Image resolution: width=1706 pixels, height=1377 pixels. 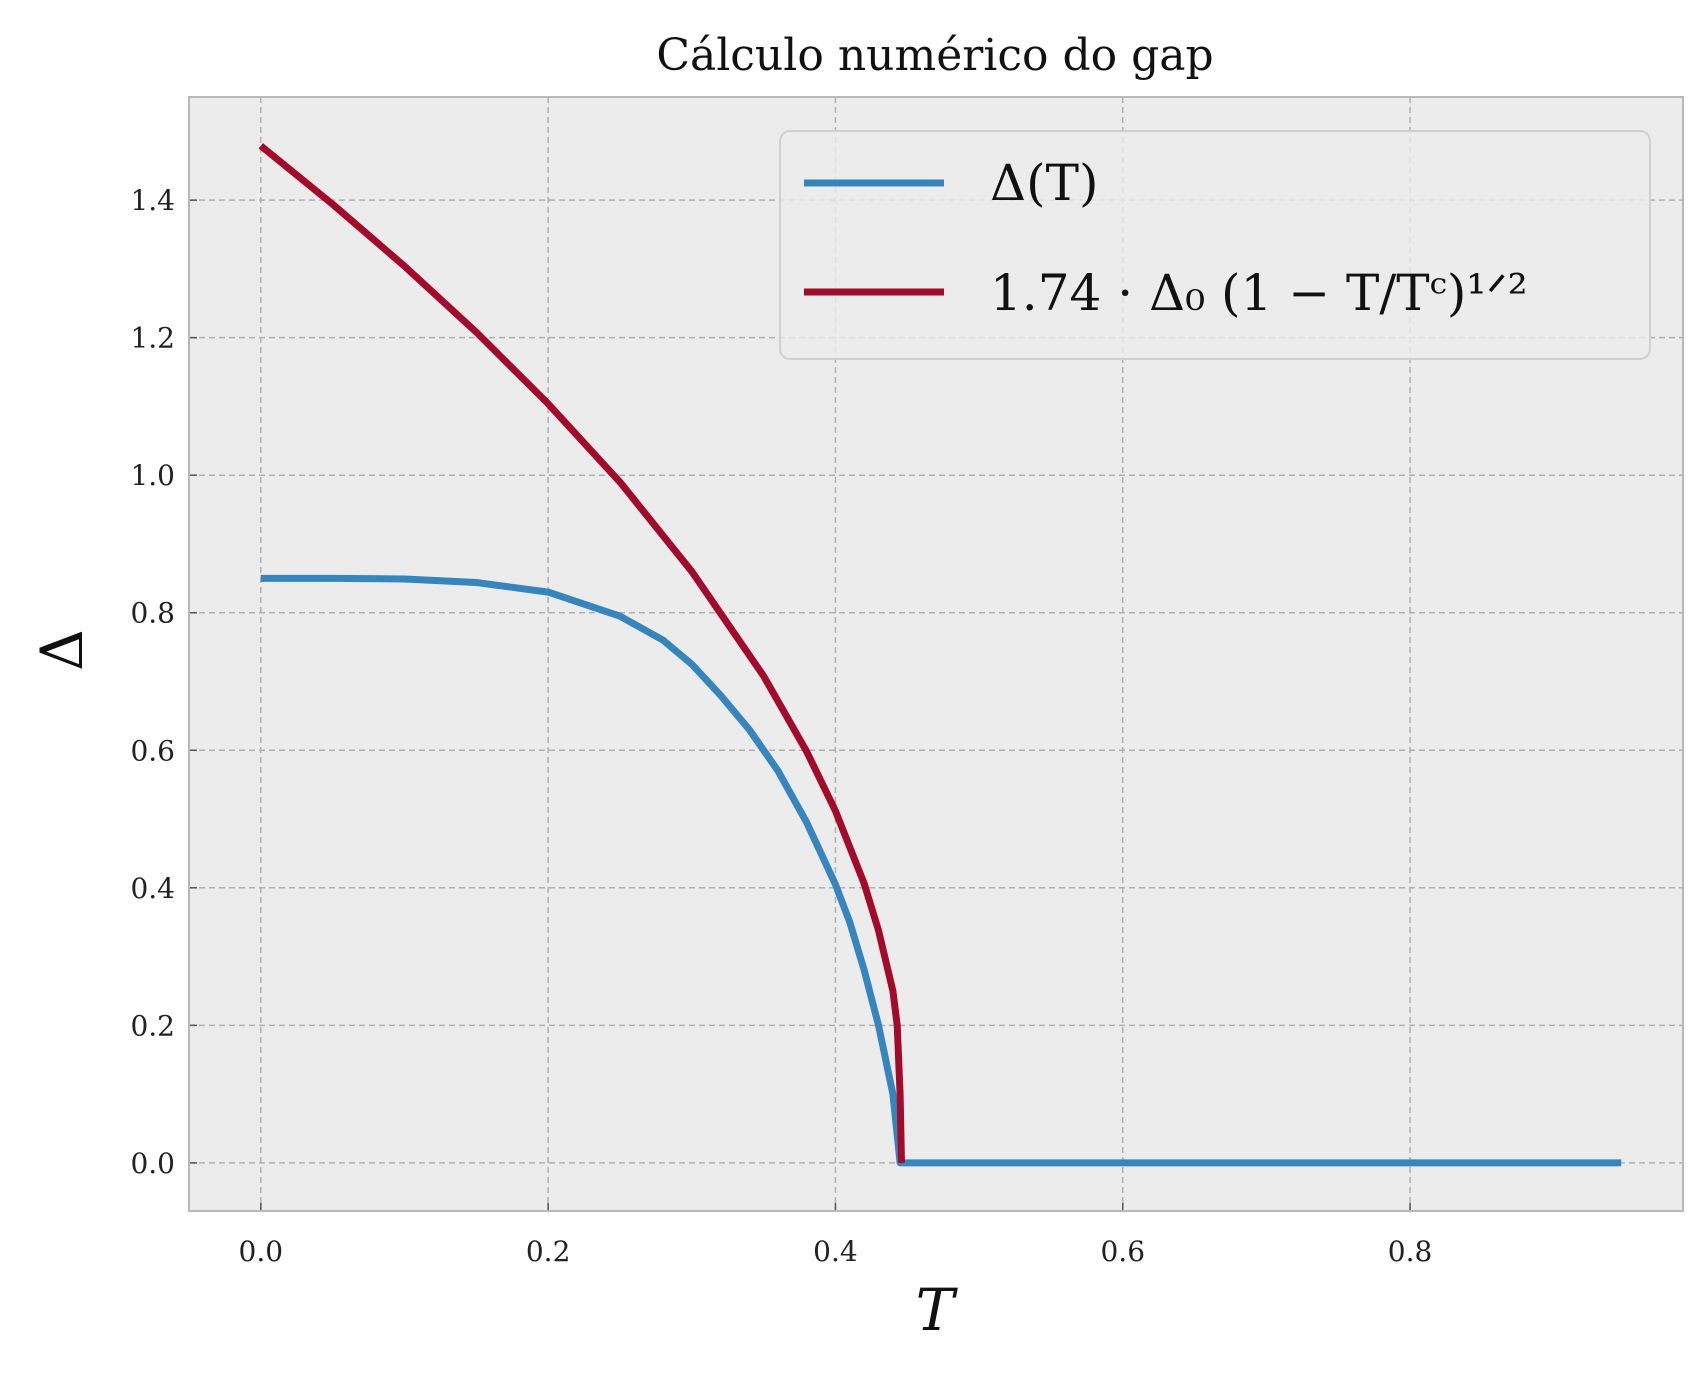 What do you see at coordinates (163, 682) in the screenshot?
I see `y-ticks: 0.0 0.2 0.4 0.6 0.8 1.0 1.2 1.4` at bounding box center [163, 682].